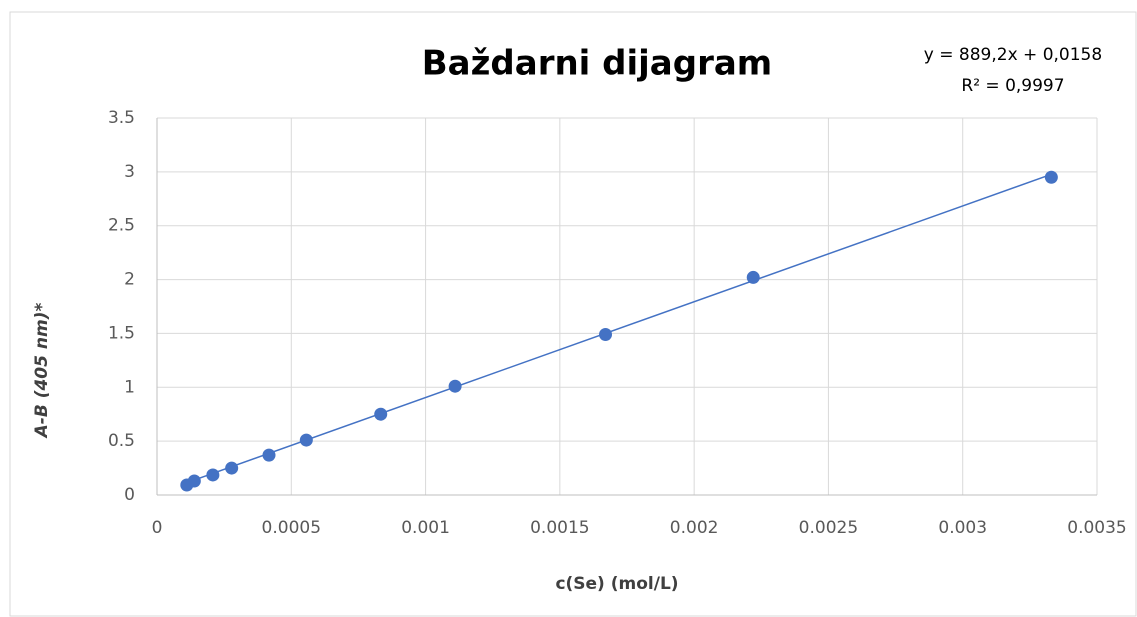 Image resolution: width=1137 pixels, height=617 pixels. What do you see at coordinates (121, 333) in the screenshot?
I see `y-tick-label: 1.5` at bounding box center [121, 333].